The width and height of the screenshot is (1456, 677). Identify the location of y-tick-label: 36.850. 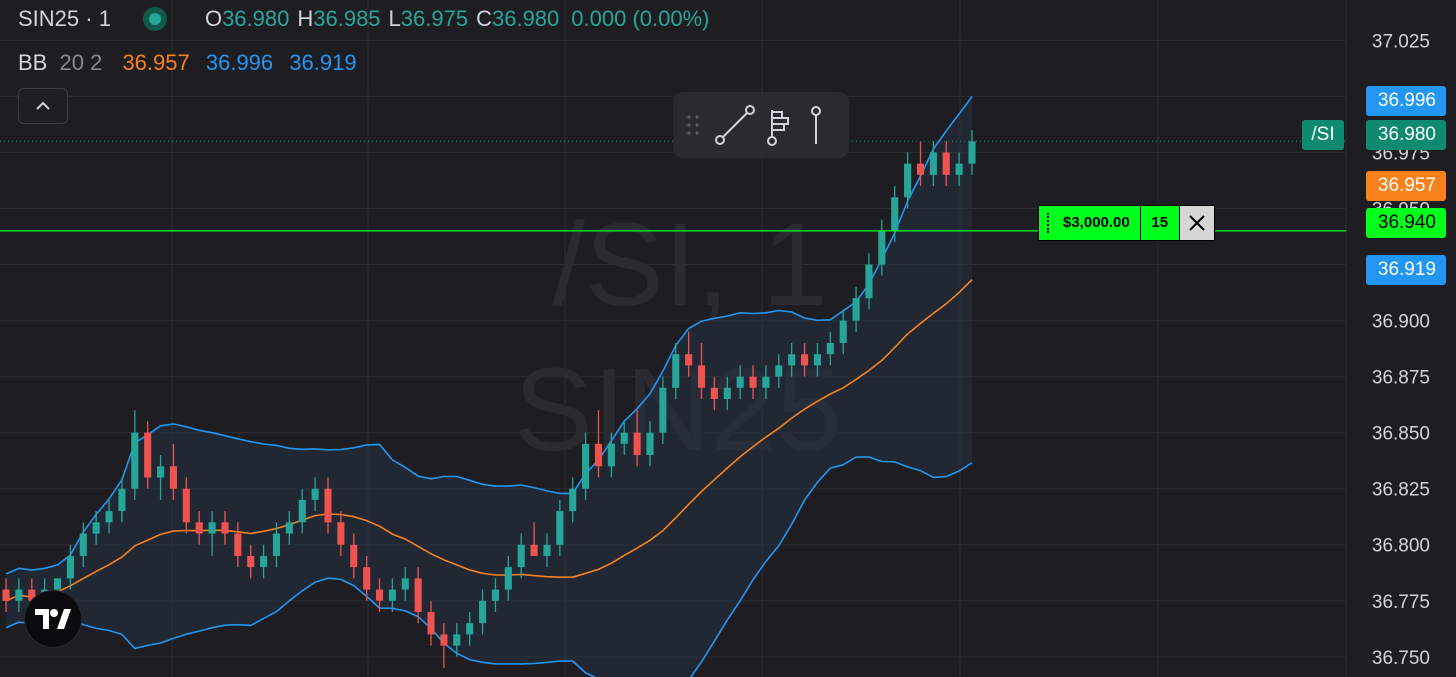
(1401, 434).